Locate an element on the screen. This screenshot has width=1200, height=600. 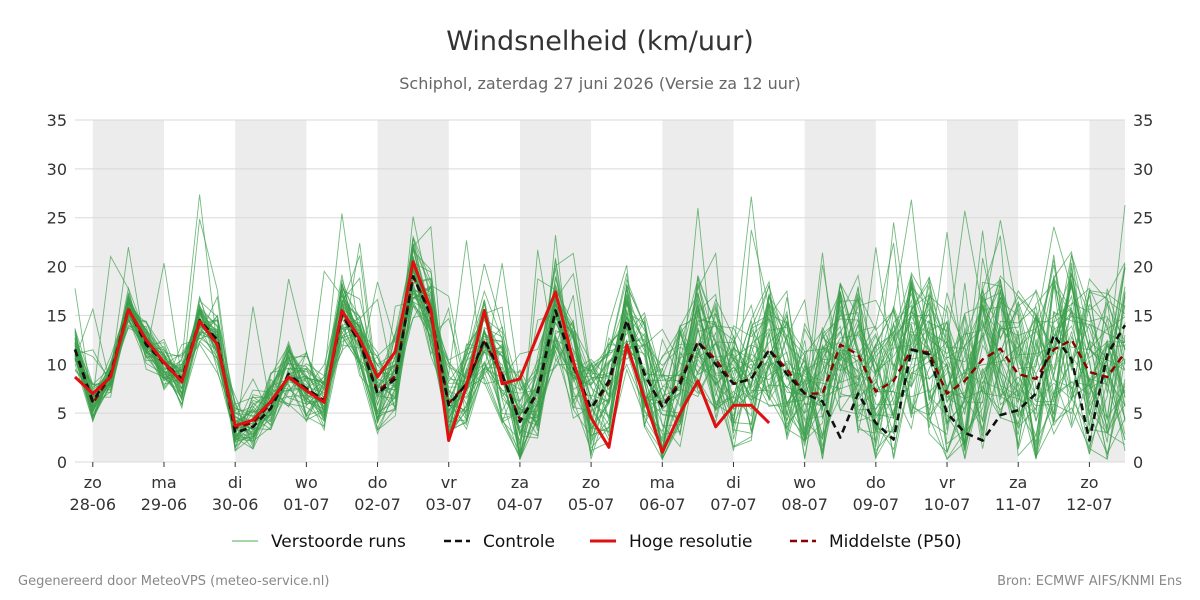
y-tick-label-right: 20 is located at coordinates (1143, 267).